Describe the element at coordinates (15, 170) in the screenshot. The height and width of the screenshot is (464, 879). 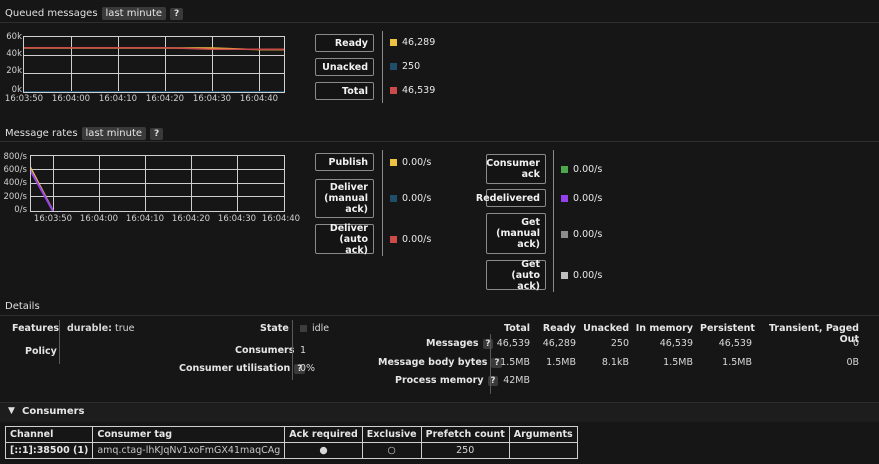
I see `y-tick: 600/s` at that location.